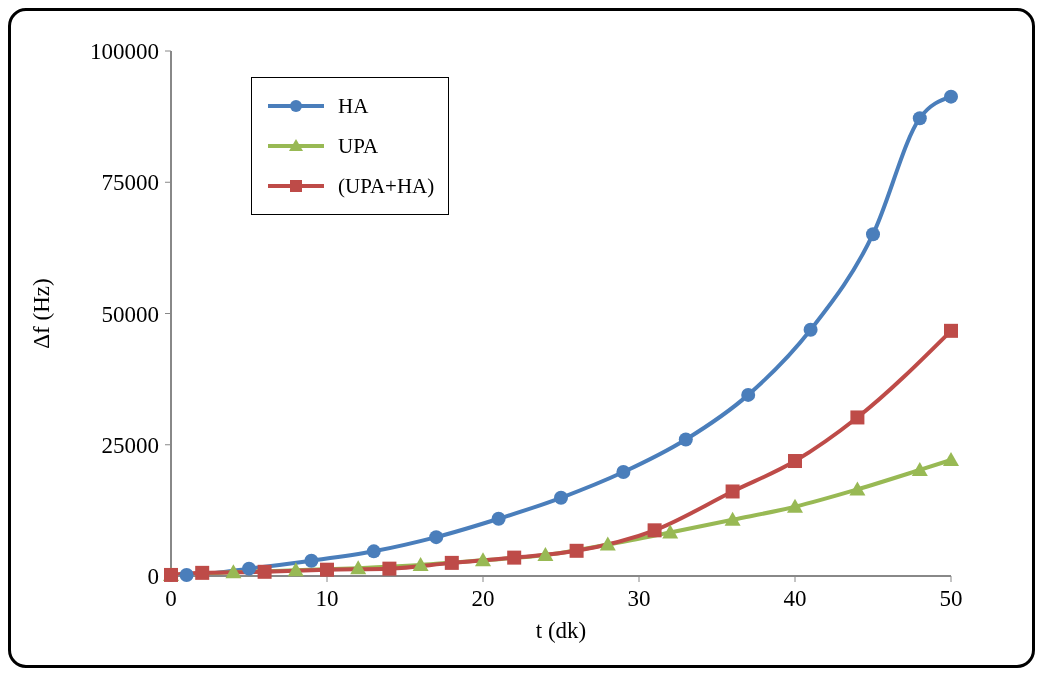  I want to click on y-tick-label: 100000, so click(124, 52).